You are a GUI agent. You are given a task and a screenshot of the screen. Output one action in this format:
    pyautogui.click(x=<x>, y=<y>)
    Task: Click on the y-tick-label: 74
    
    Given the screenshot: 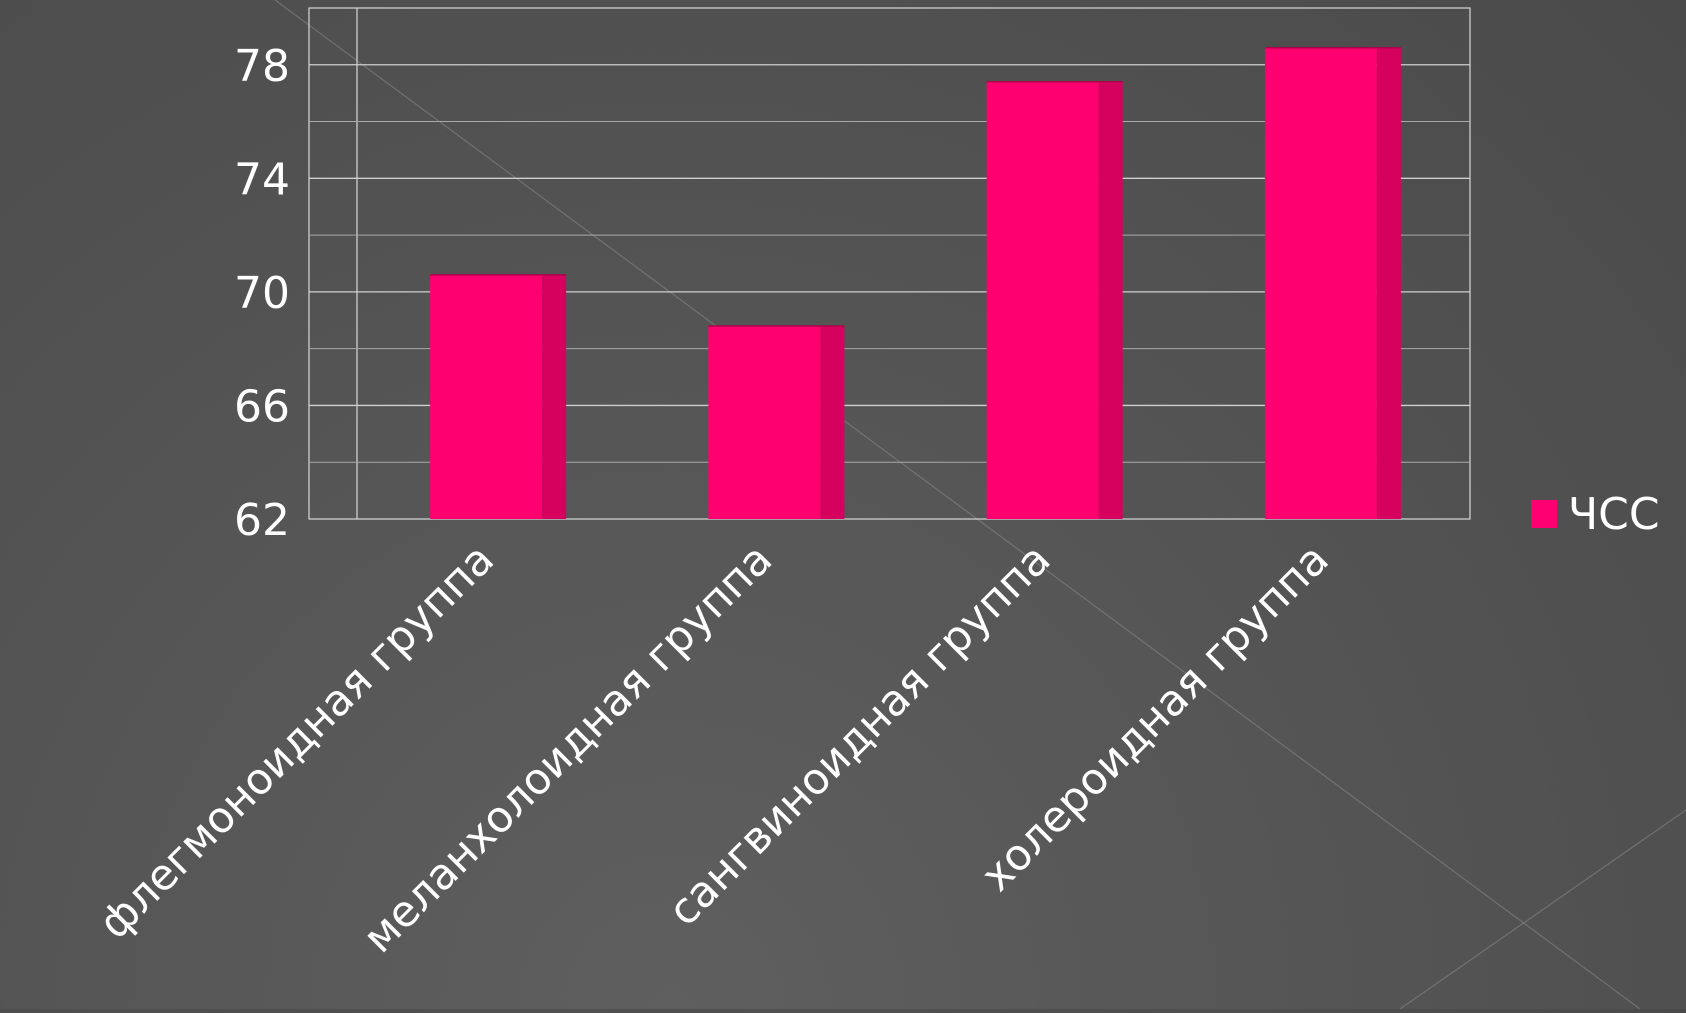 What is the action you would take?
    pyautogui.click(x=262, y=179)
    